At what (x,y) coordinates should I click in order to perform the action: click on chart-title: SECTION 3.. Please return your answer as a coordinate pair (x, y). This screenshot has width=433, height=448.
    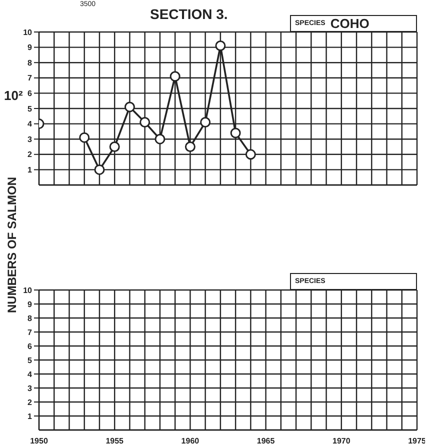
    Looking at the image, I should click on (189, 14).